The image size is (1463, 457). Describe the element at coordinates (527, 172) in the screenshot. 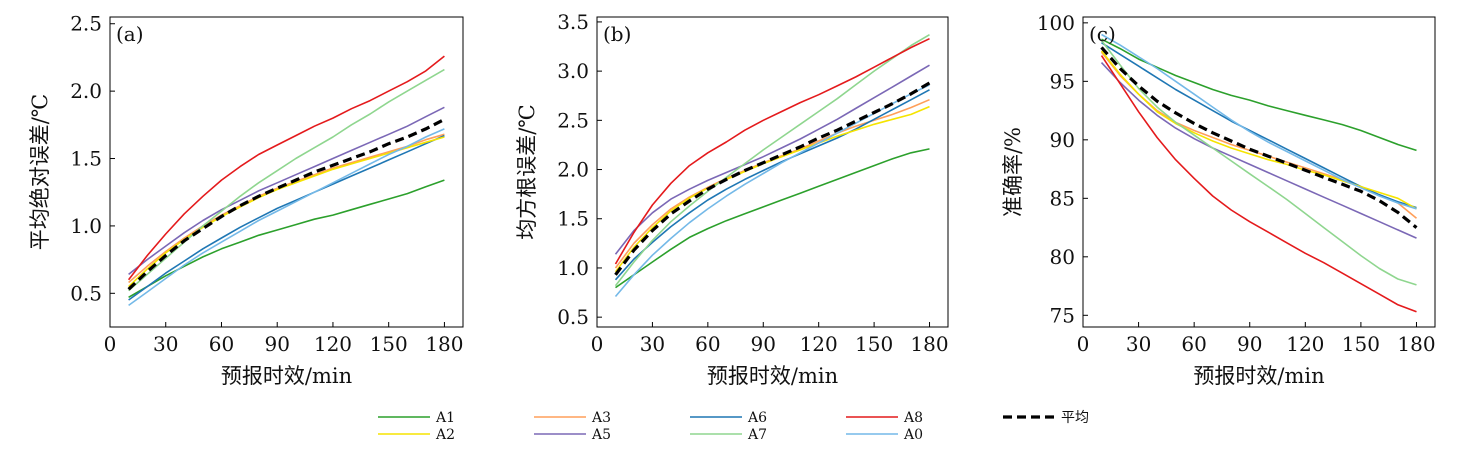

I see `y-axis-title: 均方根误差/℃` at that location.